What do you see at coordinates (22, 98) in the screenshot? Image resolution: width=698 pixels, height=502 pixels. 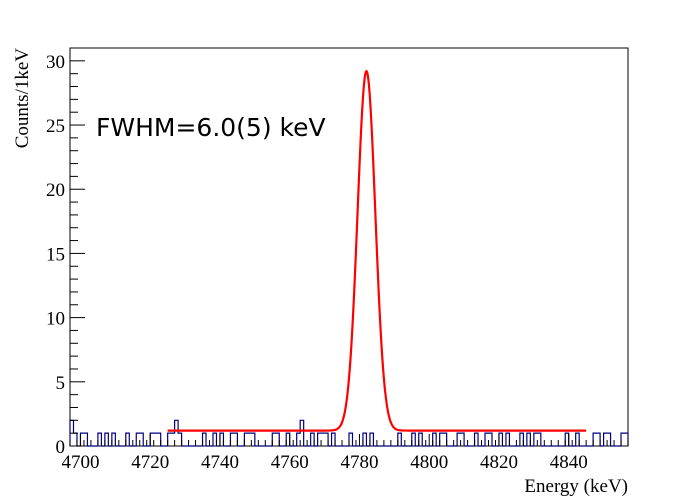 I see `y-axis-title: Counts/1keV` at bounding box center [22, 98].